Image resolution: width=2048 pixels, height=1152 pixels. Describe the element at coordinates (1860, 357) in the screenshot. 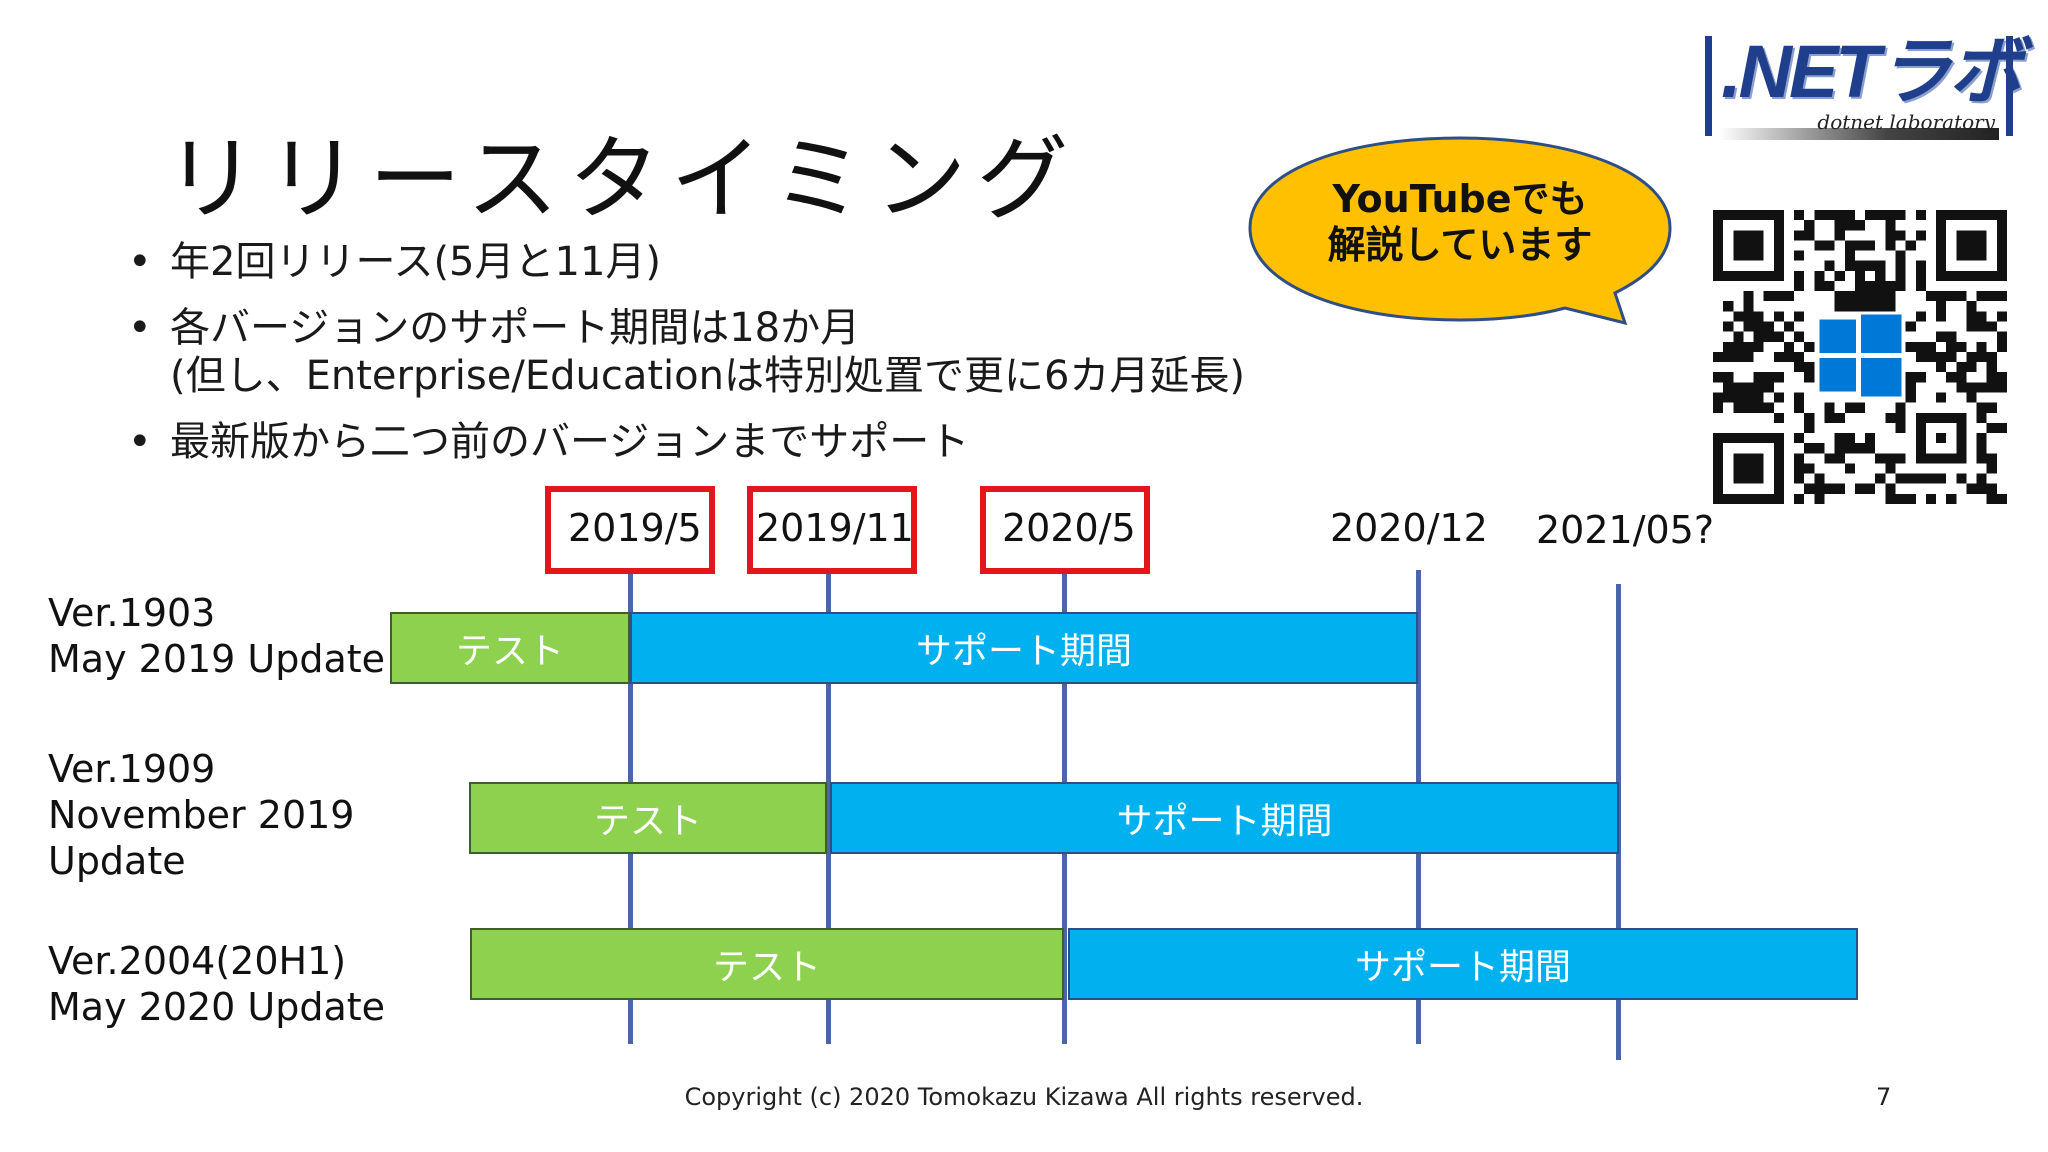

I see `qr-code-icon` at that location.